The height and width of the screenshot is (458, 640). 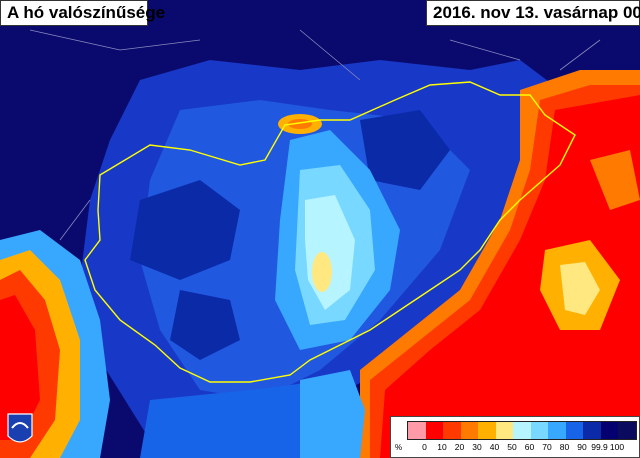 What do you see at coordinates (494, 447) in the screenshot?
I see `legend-tick: 40` at bounding box center [494, 447].